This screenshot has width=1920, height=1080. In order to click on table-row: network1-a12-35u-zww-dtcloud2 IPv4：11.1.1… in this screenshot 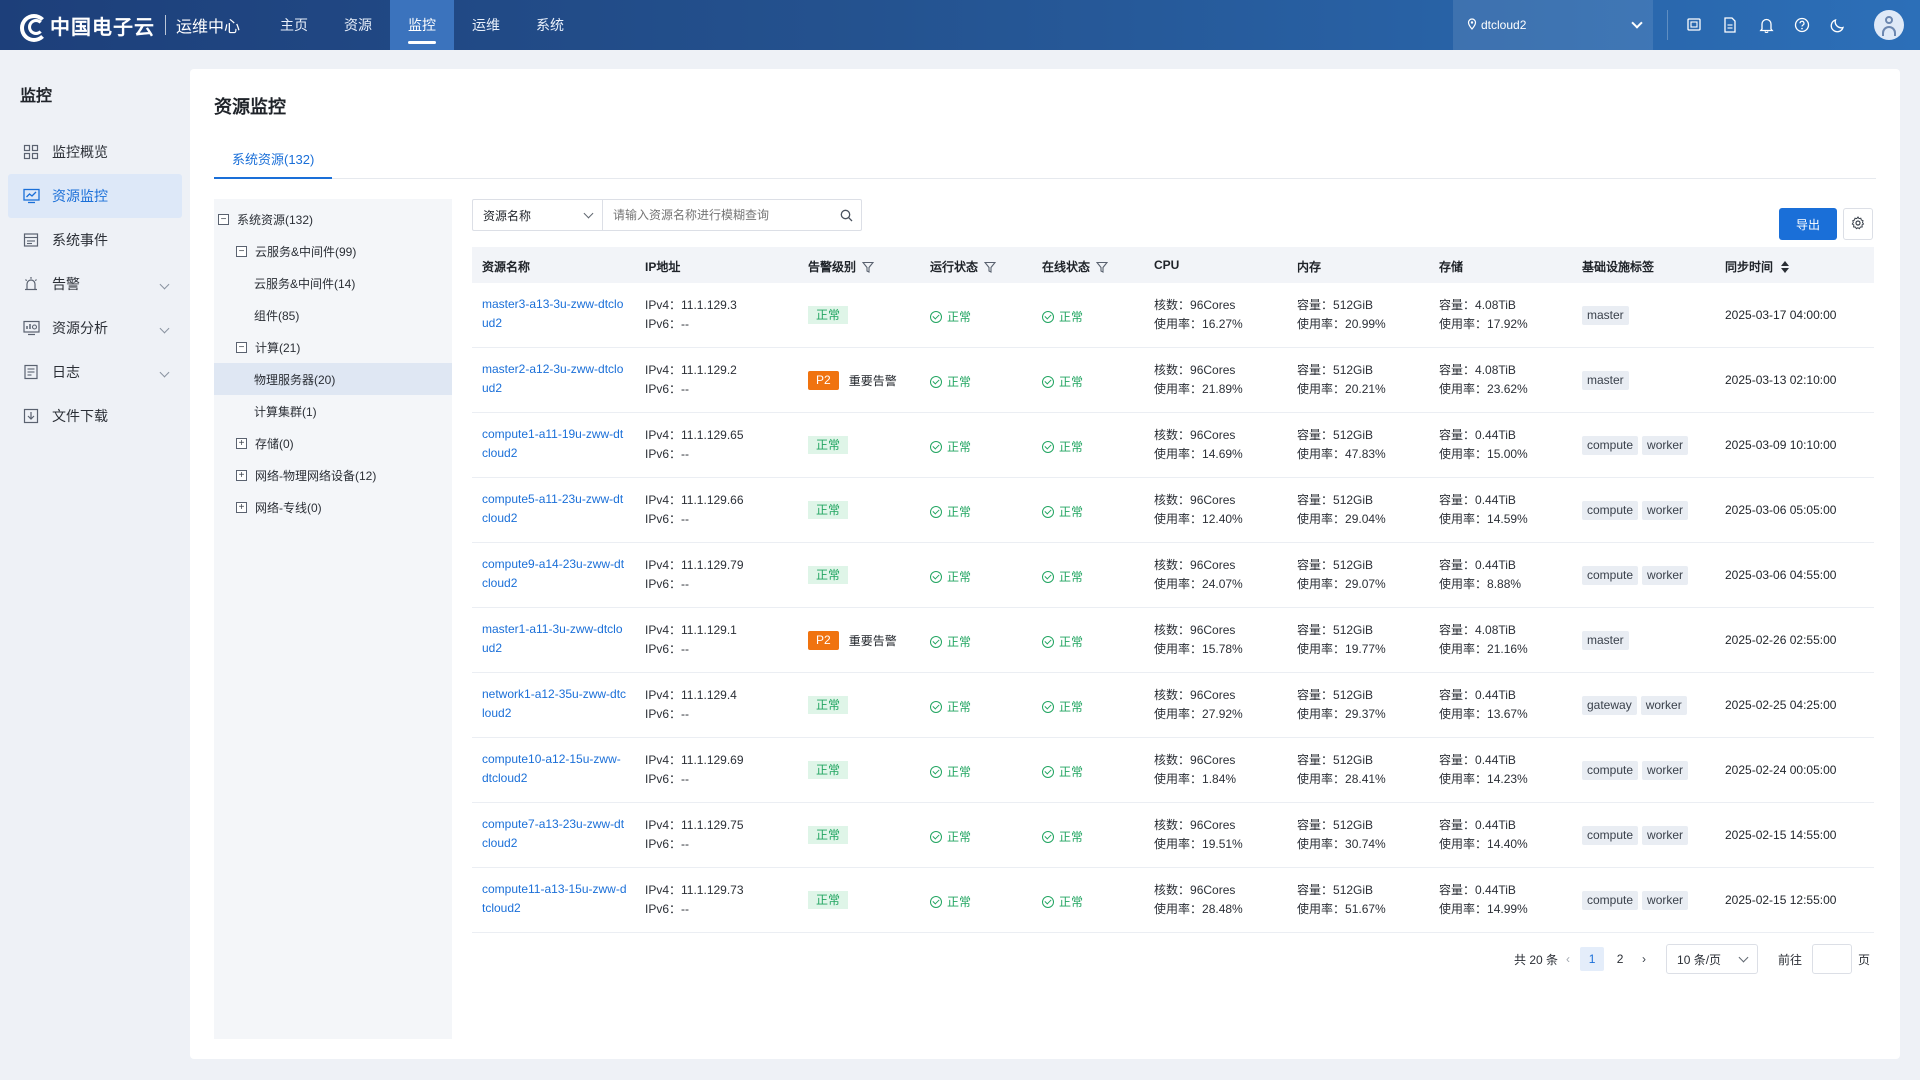, I will do `click(1173, 705)`.